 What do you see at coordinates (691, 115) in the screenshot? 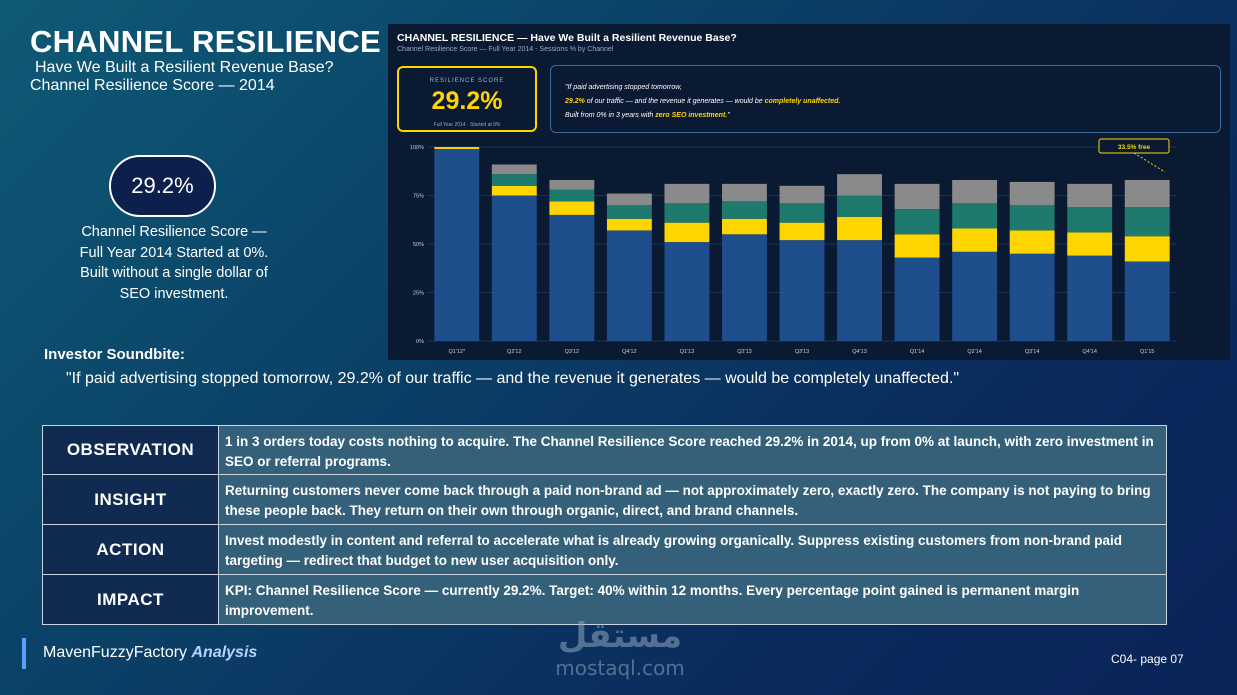
I see `quote-highlight-seo: zero SEO investment.` at bounding box center [691, 115].